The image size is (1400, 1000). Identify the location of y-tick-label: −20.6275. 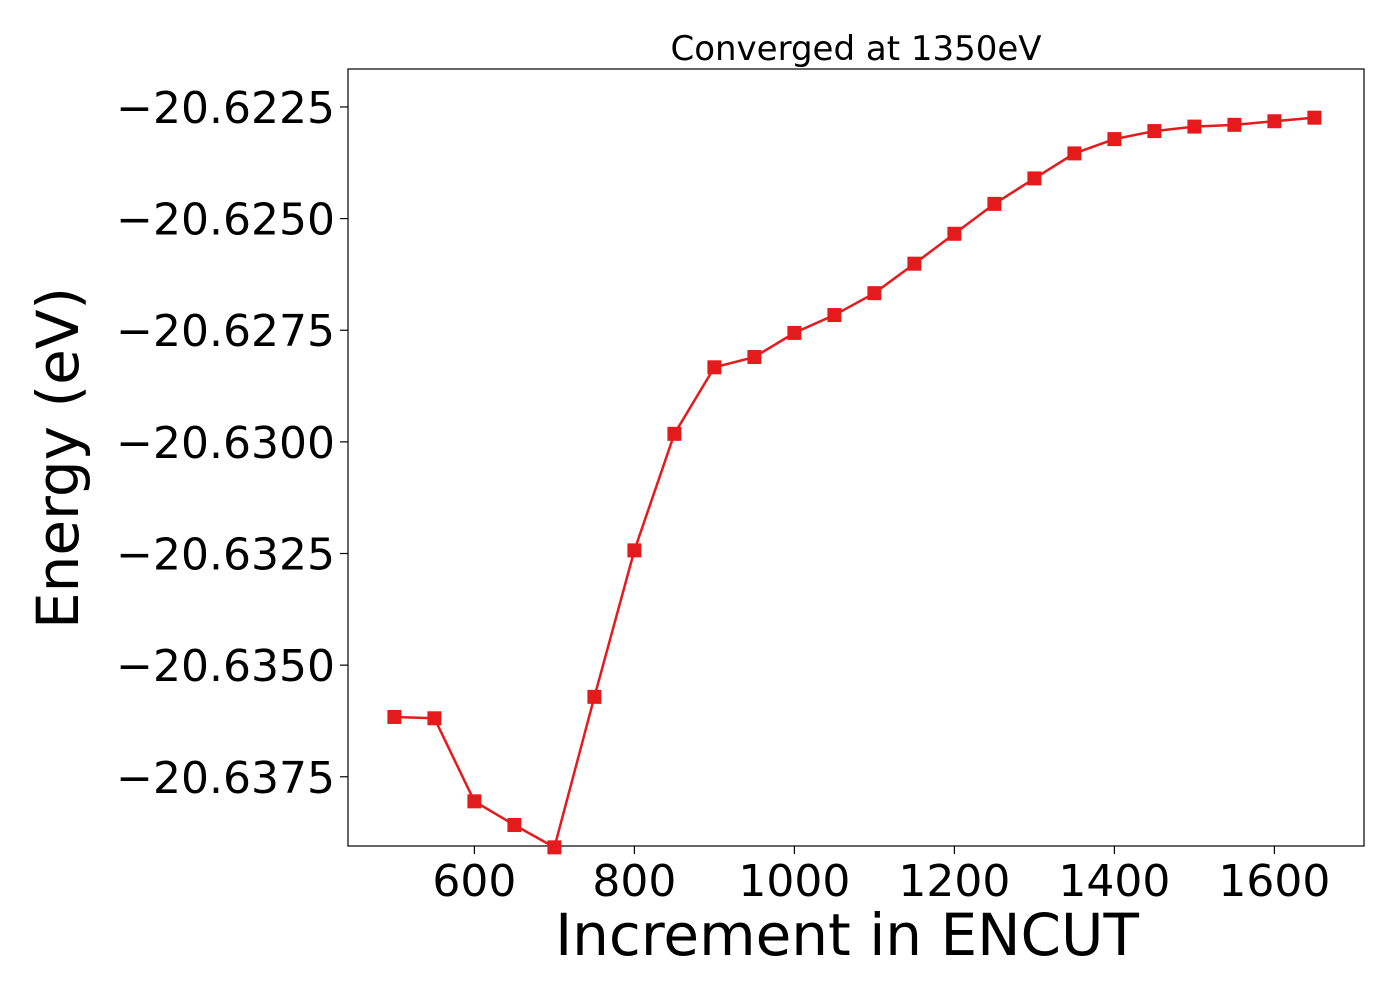
(225, 331).